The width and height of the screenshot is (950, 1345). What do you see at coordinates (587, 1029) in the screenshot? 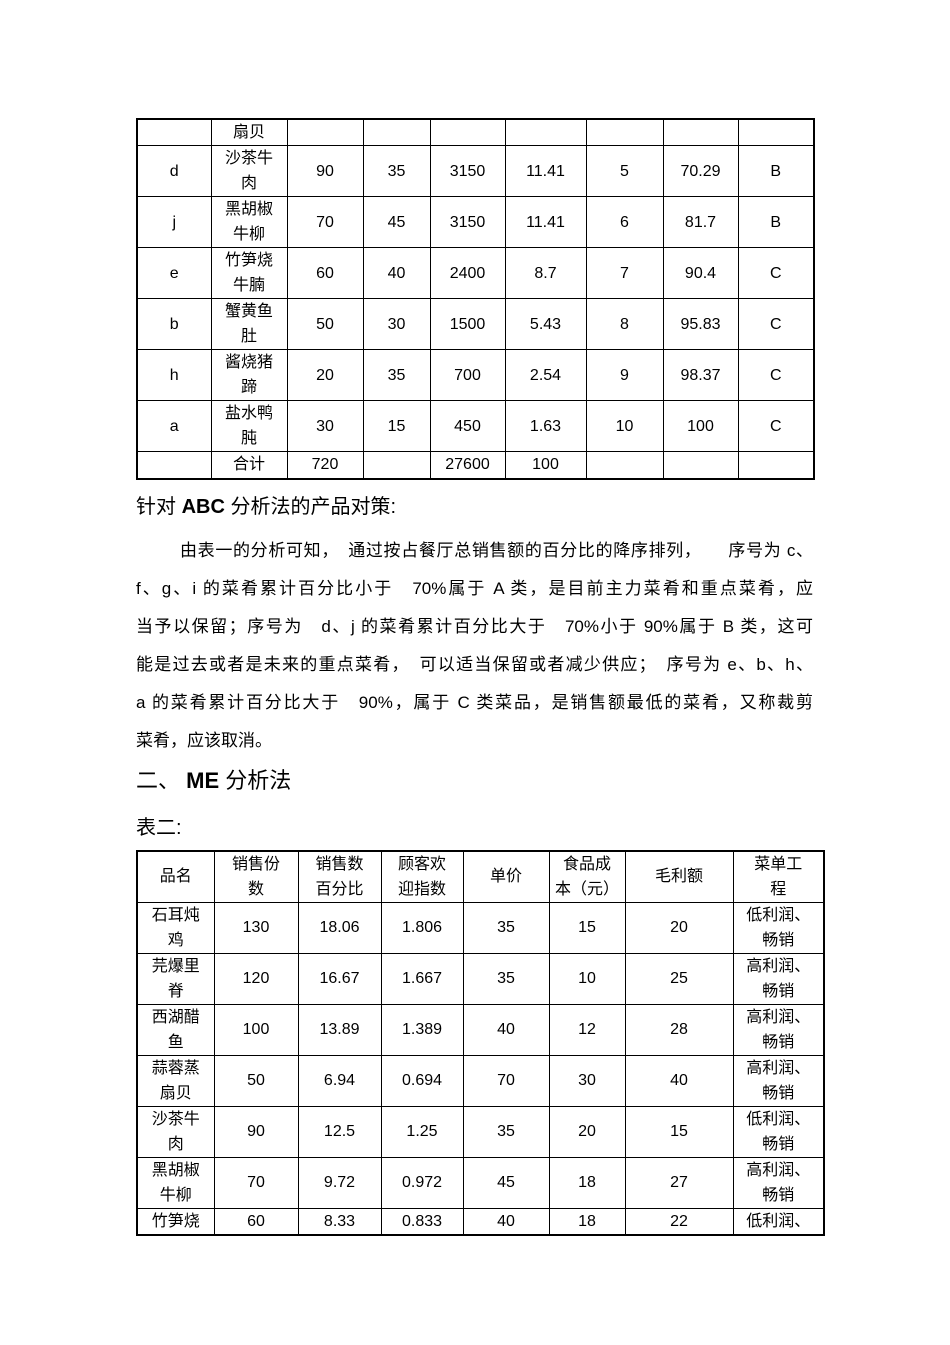
I see `table-cell: 12` at bounding box center [587, 1029].